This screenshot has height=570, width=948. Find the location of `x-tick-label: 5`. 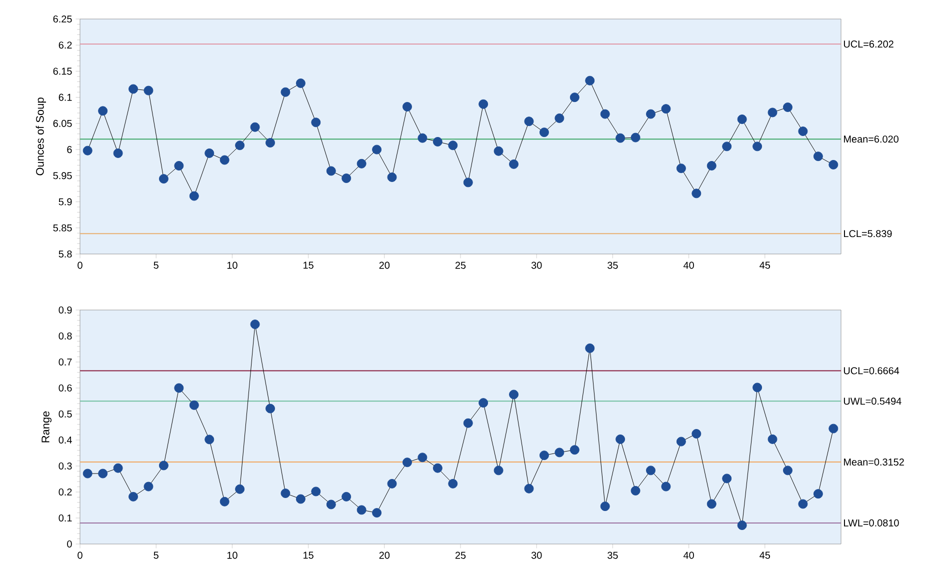

x-tick-label: 5 is located at coordinates (156, 555).